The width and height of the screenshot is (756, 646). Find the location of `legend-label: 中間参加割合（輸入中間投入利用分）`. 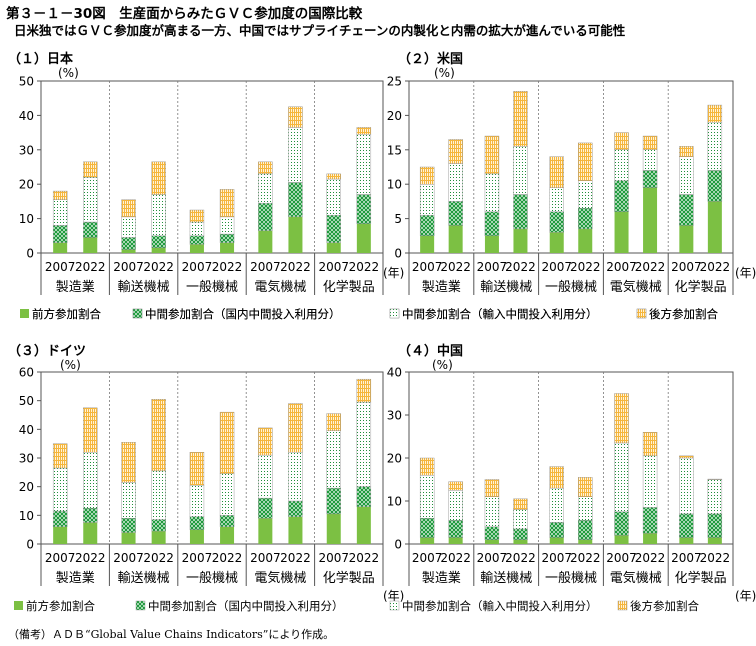

legend-label: 中間参加割合（輸入中間投入利用分） is located at coordinates (500, 314).